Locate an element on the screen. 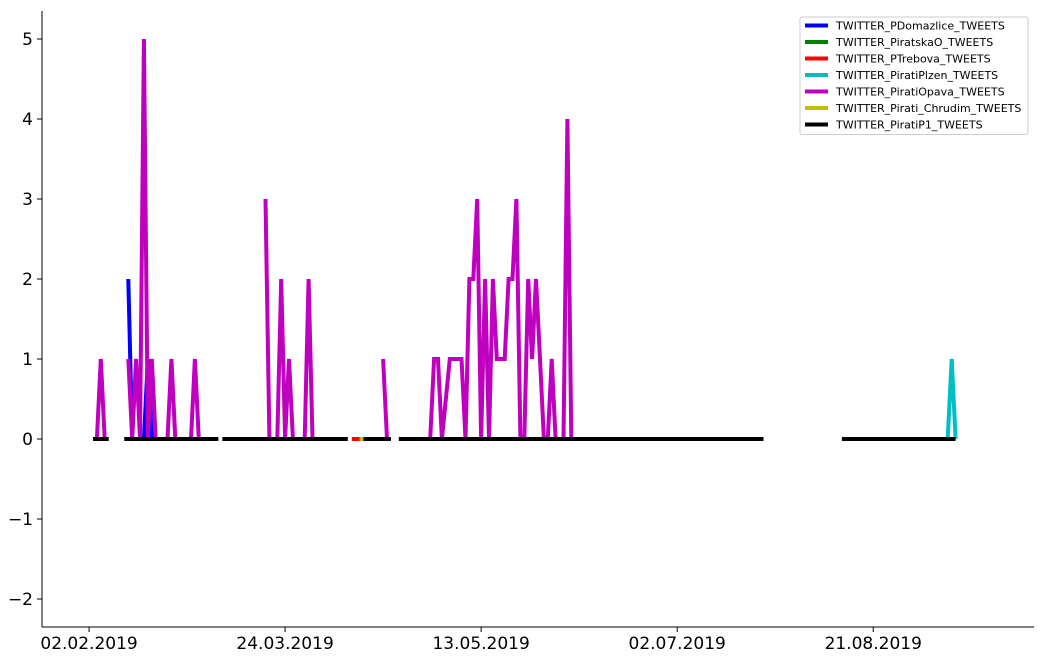 This screenshot has height=665, width=1045. legend-item: TWITTER_PTrebova_TWEETS is located at coordinates (898, 59).